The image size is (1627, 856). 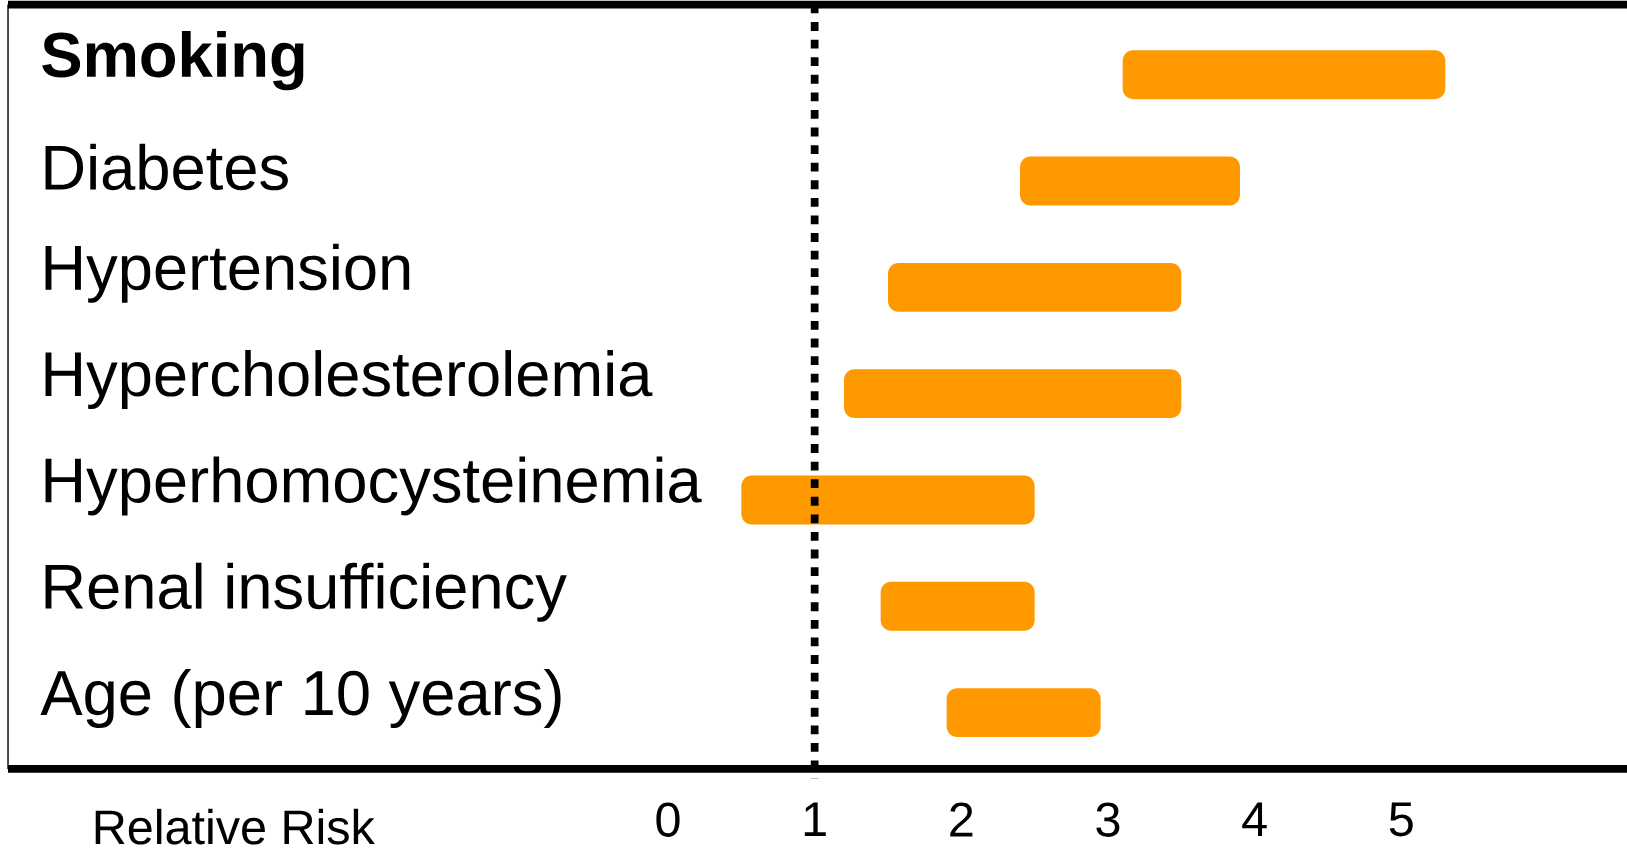 What do you see at coordinates (1108, 819) in the screenshot?
I see `x-tick-label: 3` at bounding box center [1108, 819].